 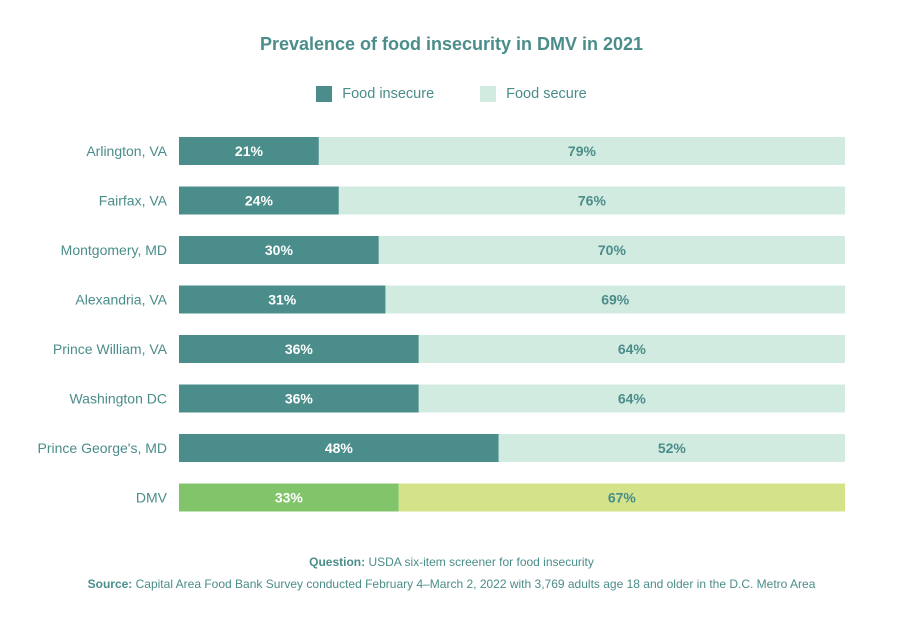 I want to click on data-label-food-secure-dmv: 67%, so click(x=622, y=498).